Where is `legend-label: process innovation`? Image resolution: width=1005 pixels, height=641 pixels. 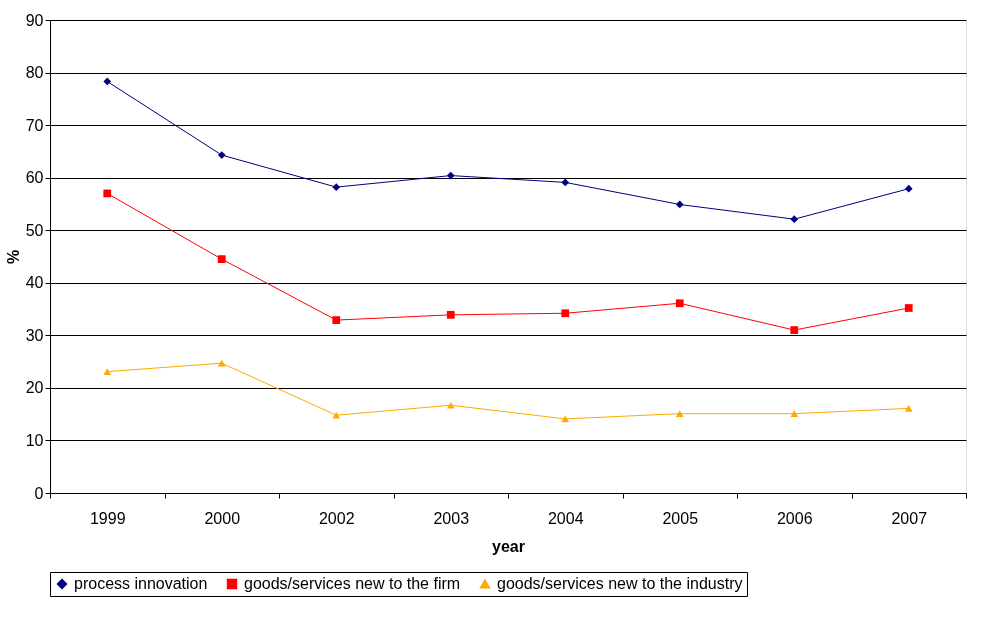
legend-label: process innovation is located at coordinates (141, 583).